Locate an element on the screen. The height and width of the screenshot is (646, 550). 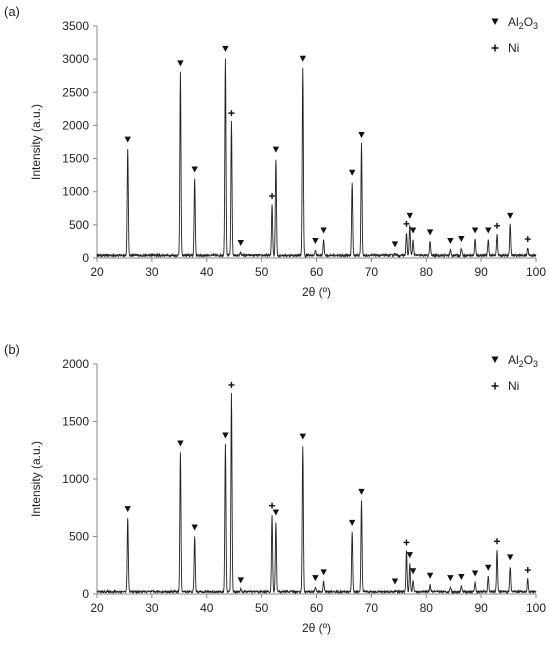
y-tick-label: 2500 is located at coordinates (75, 92).